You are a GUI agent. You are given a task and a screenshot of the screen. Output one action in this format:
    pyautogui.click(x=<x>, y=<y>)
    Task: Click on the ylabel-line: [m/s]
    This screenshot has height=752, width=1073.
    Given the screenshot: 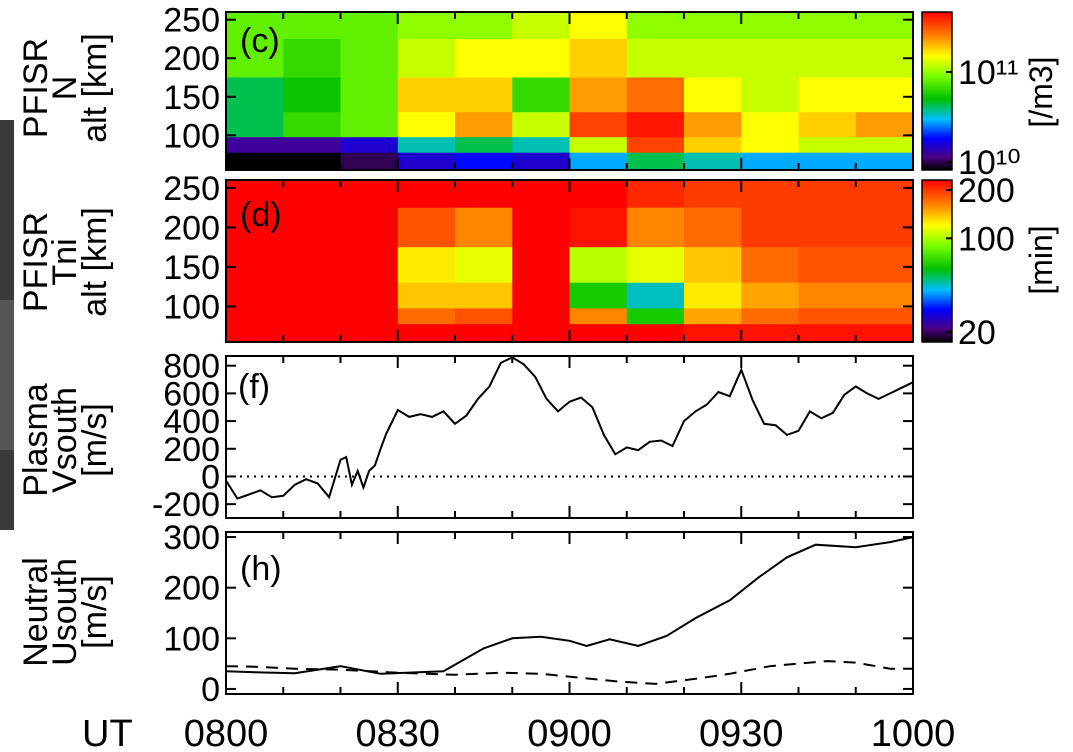 What is the action you would take?
    pyautogui.click(x=95, y=440)
    